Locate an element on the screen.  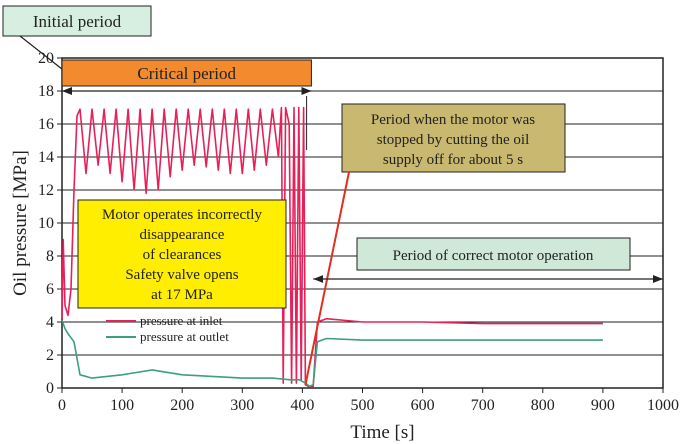
y-tick-label-10: 10 is located at coordinates (46, 223).